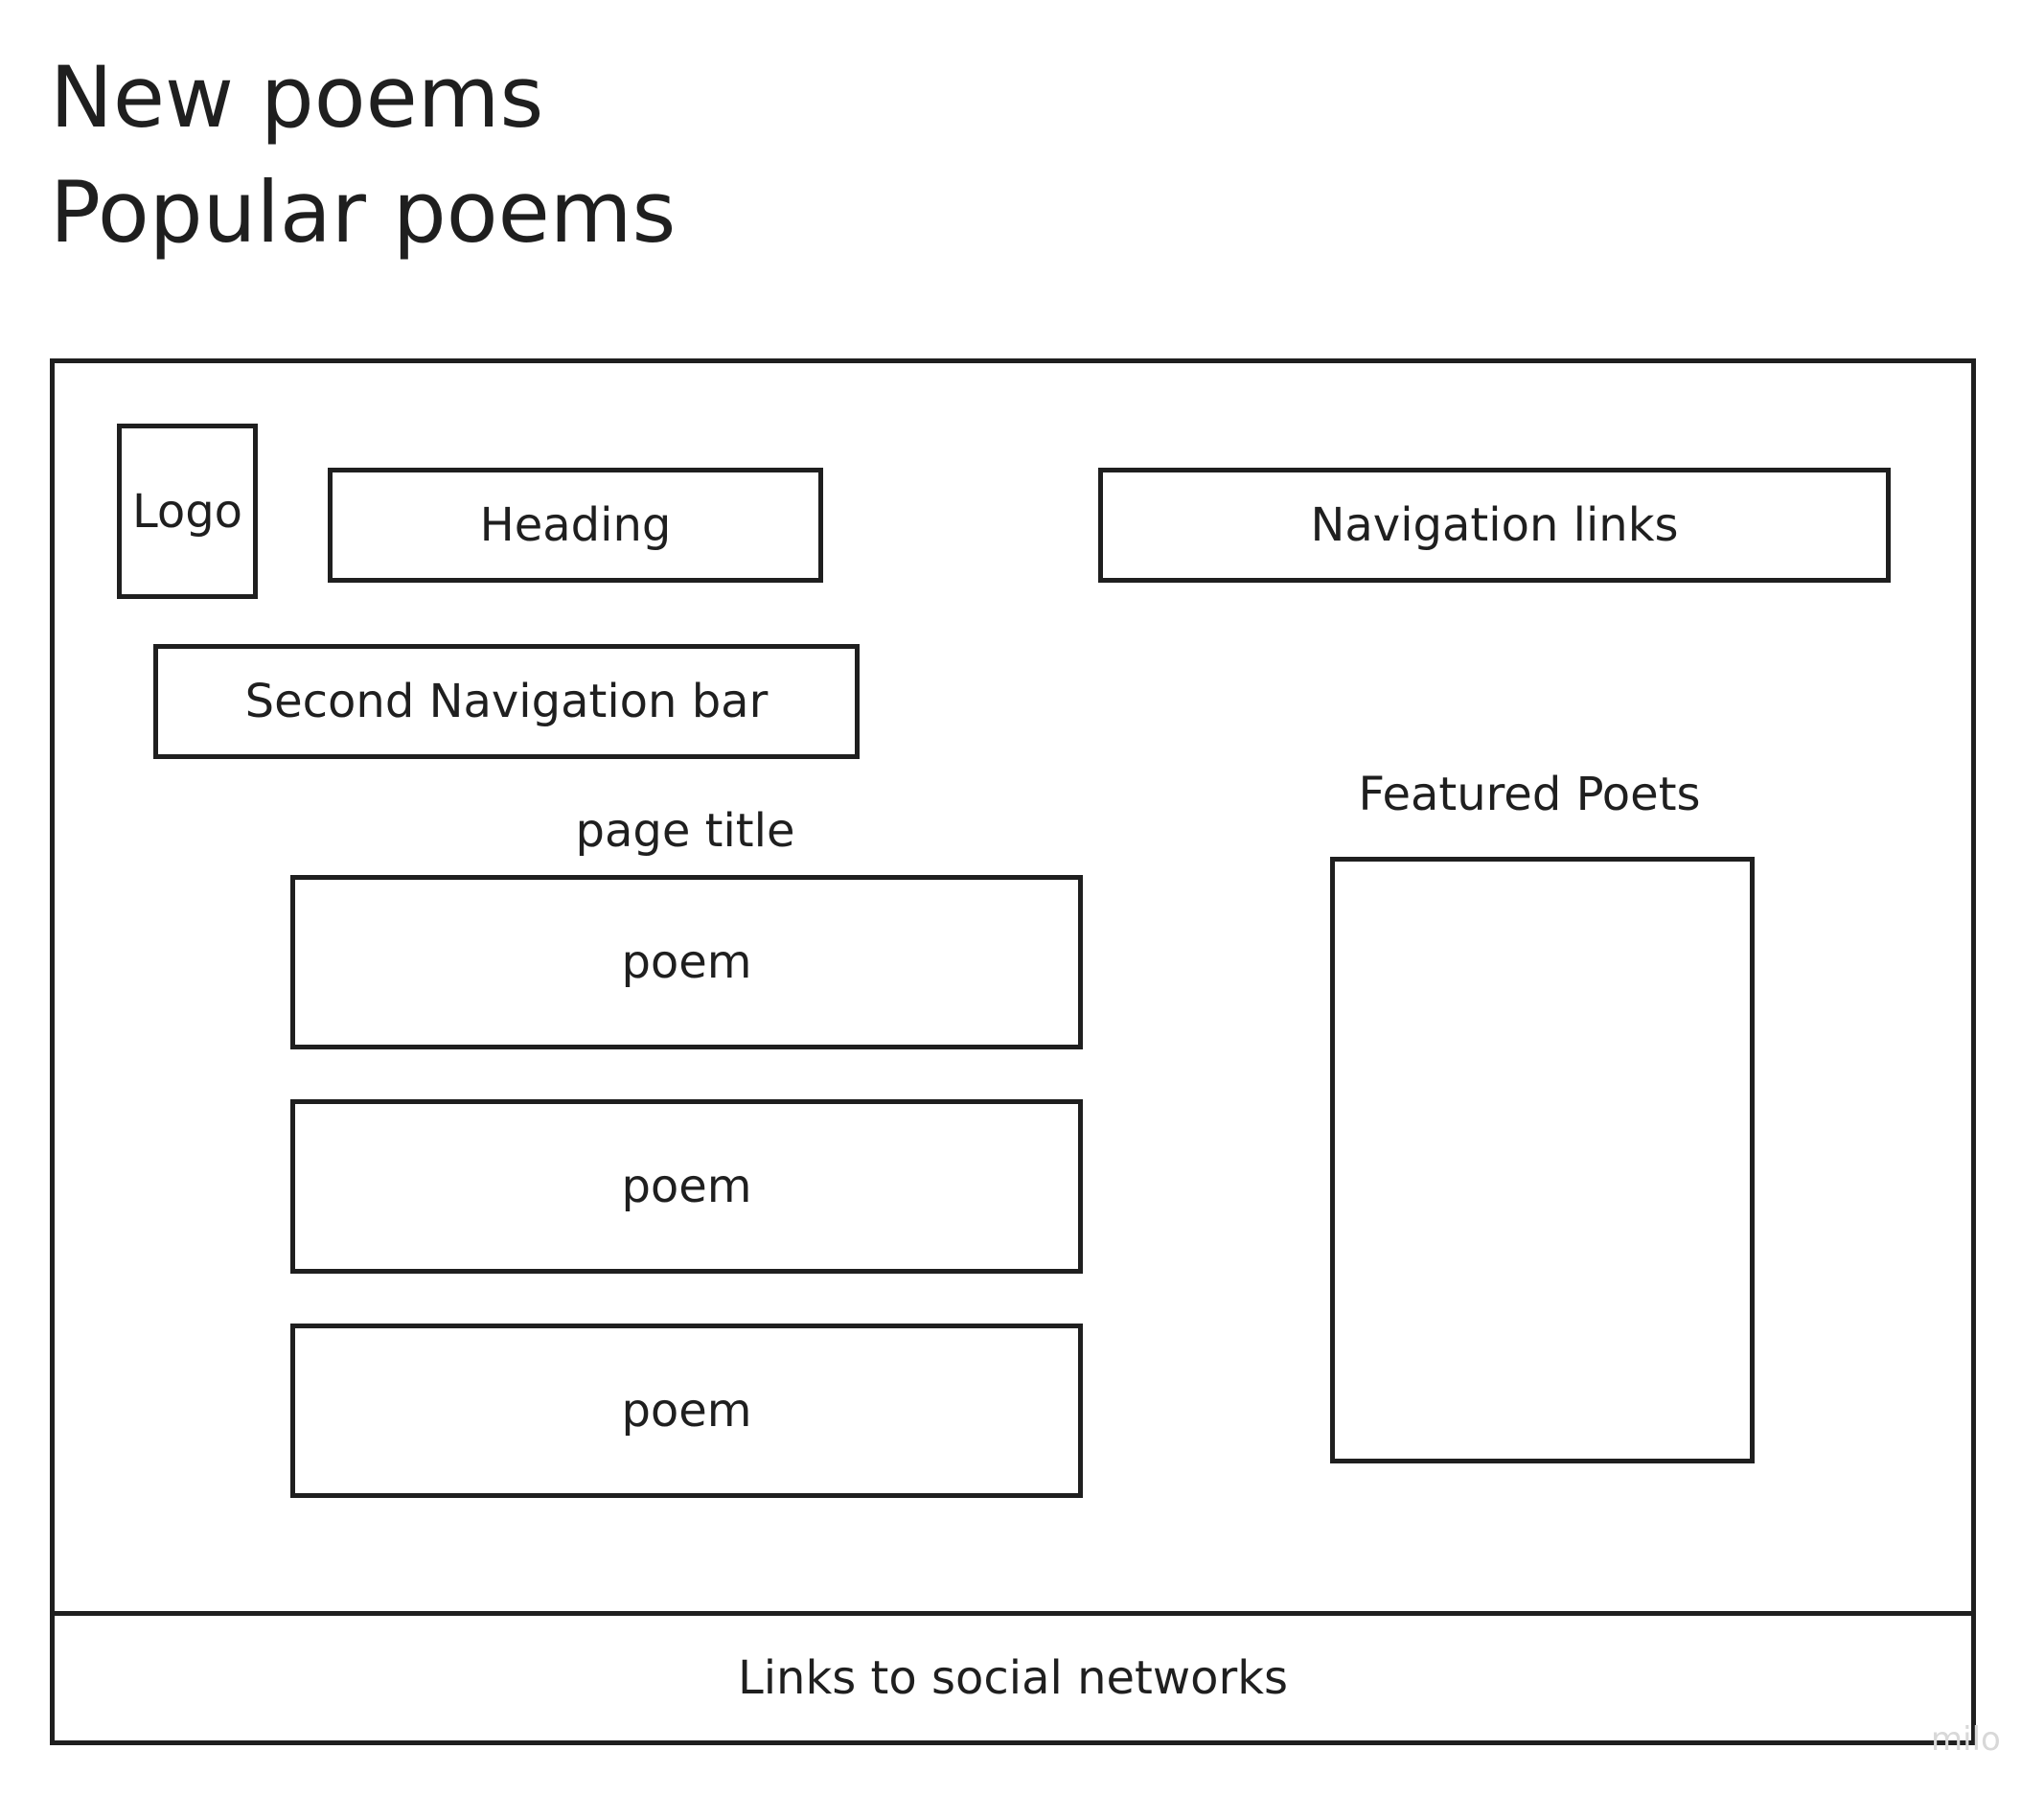 This screenshot has width=2044, height=1796. Describe the element at coordinates (297, 97) in the screenshot. I see `new-poems-heading: New poems` at that location.